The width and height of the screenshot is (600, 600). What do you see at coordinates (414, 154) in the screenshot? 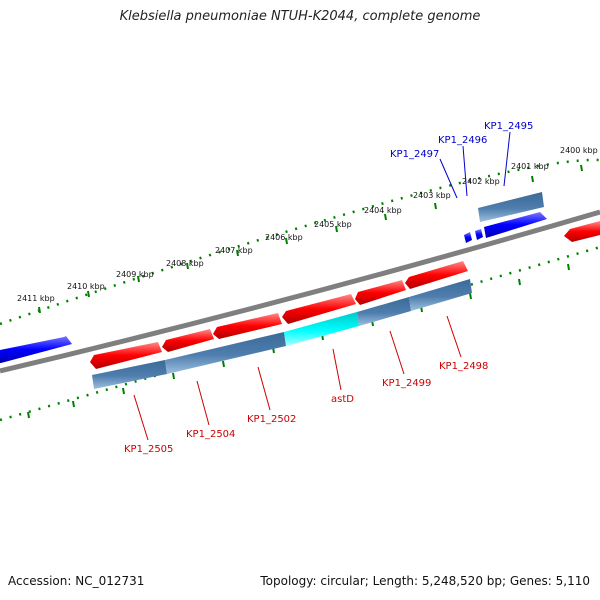
I see `gene-label: KP1_2497` at bounding box center [414, 154].